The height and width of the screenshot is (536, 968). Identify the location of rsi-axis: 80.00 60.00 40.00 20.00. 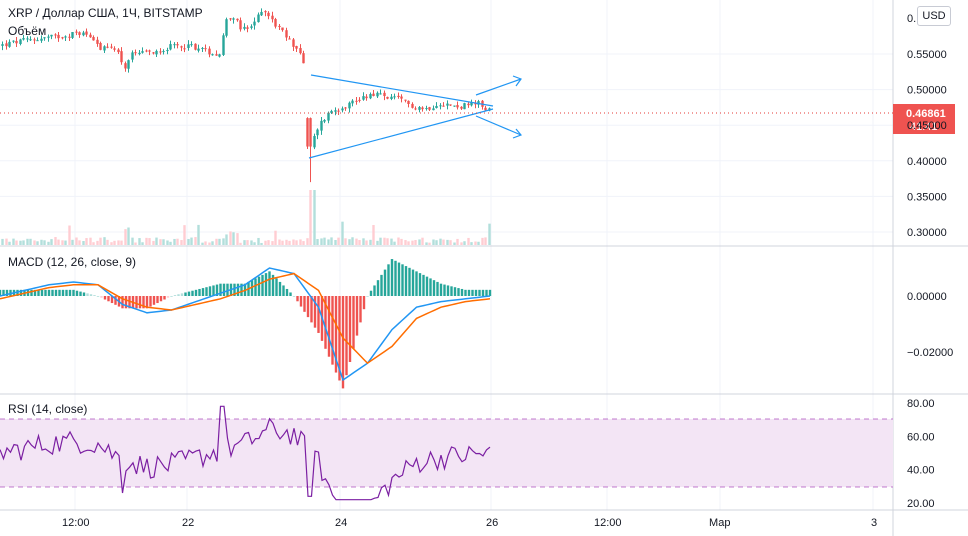
(921, 454).